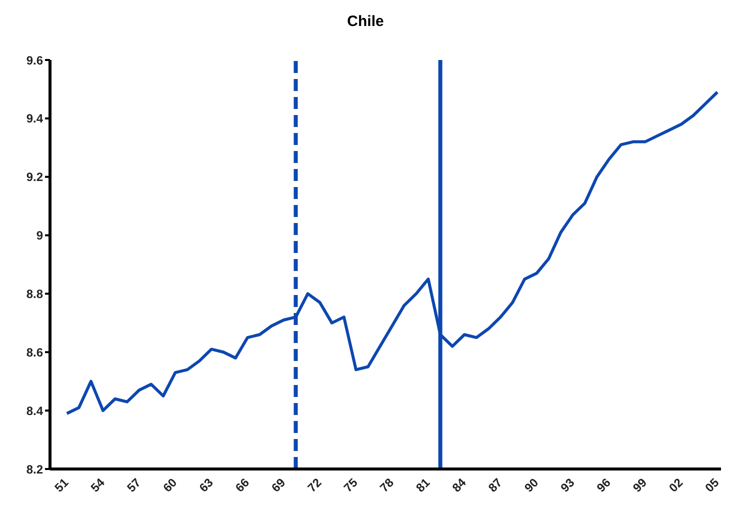 This screenshot has width=731, height=513. Describe the element at coordinates (242, 485) in the screenshot. I see `x-tick-label: 66` at that location.